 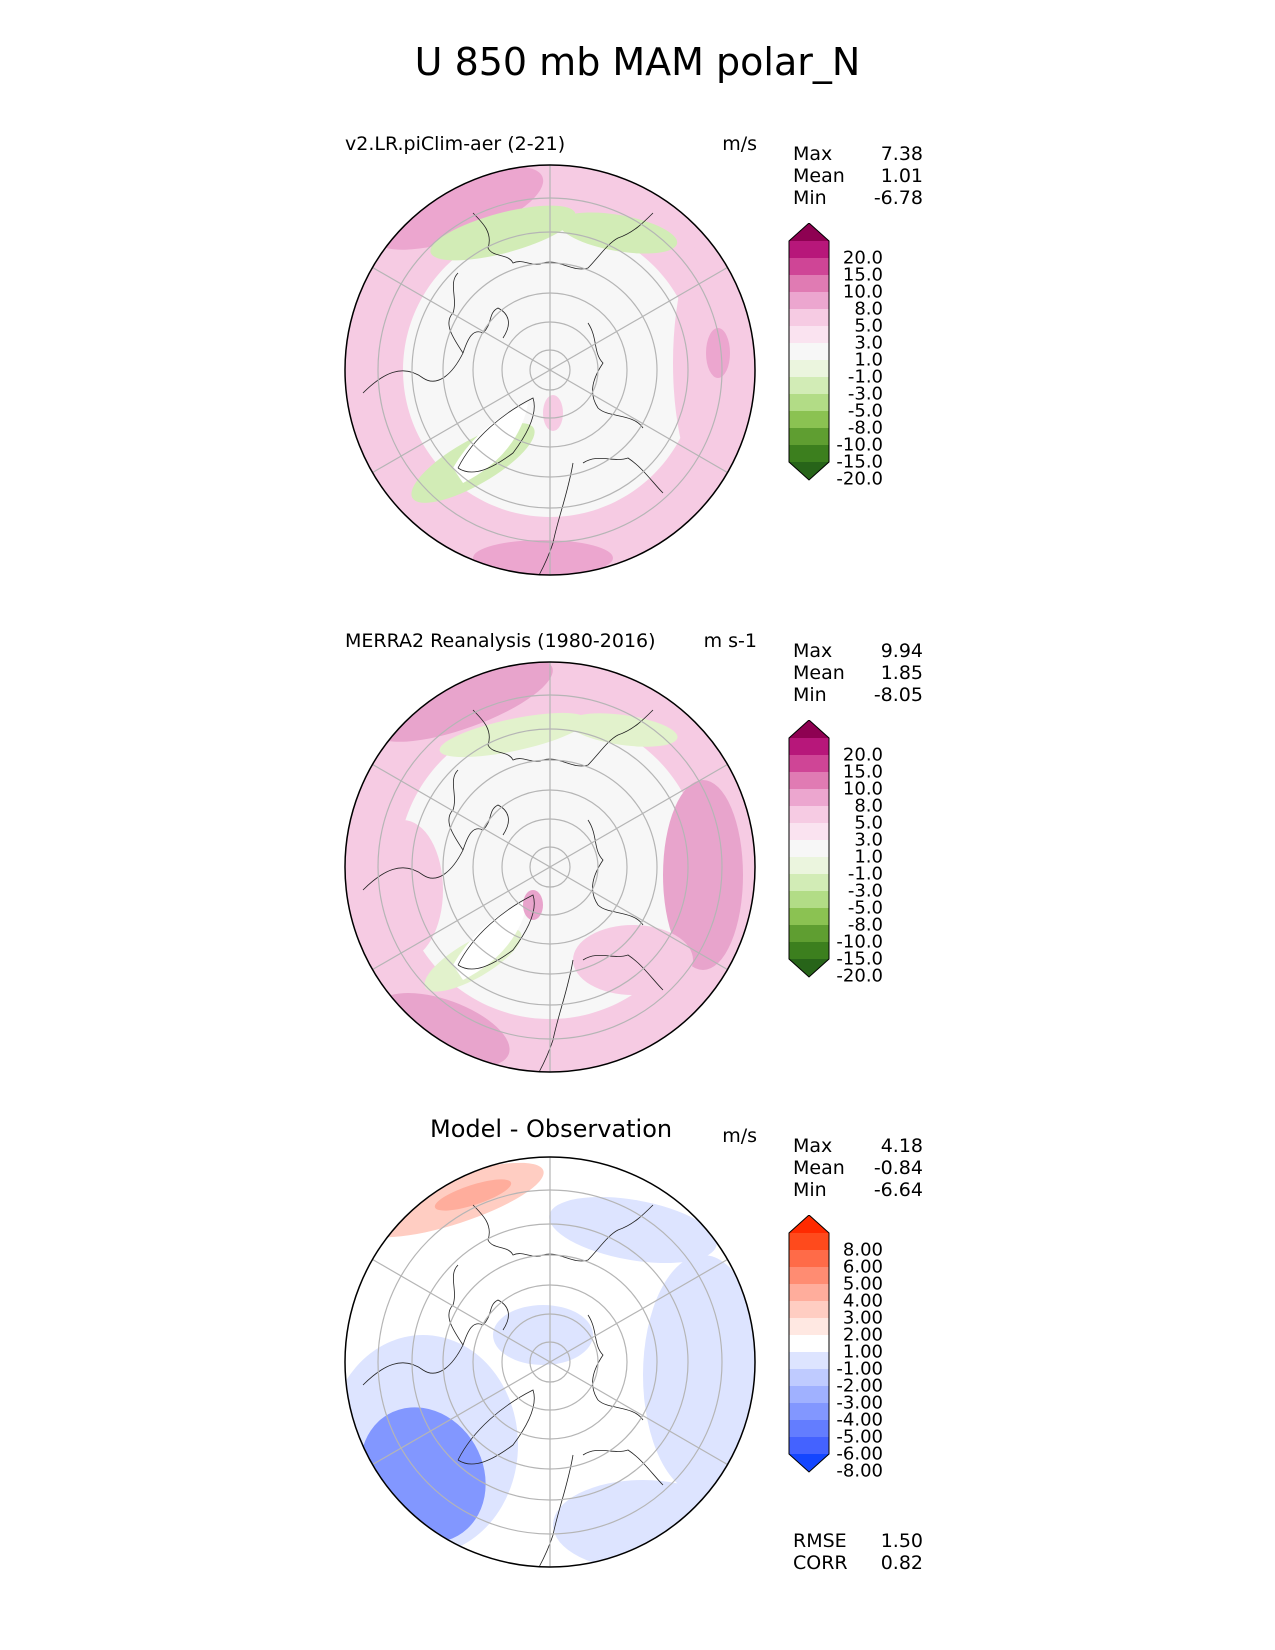 What do you see at coordinates (858, 1541) in the screenshot?
I see `stat-rmse: RMSE 1.50` at bounding box center [858, 1541].